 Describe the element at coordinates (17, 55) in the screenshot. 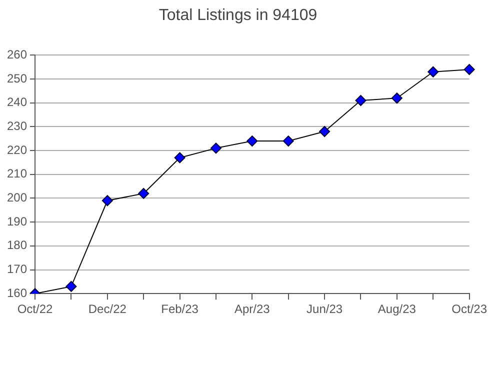

I see `y-tick-label: 260` at that location.